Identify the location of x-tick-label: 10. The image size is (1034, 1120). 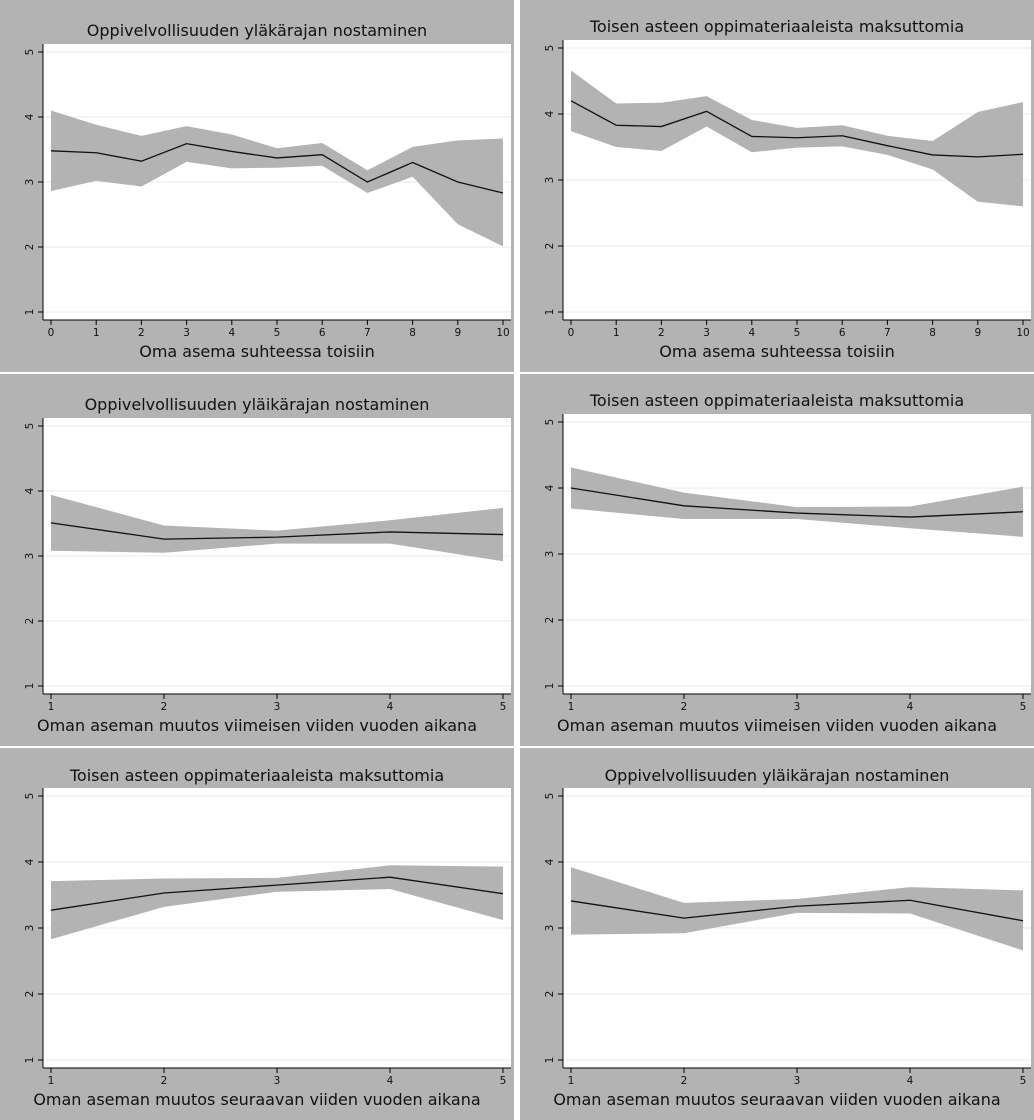
(502, 333).